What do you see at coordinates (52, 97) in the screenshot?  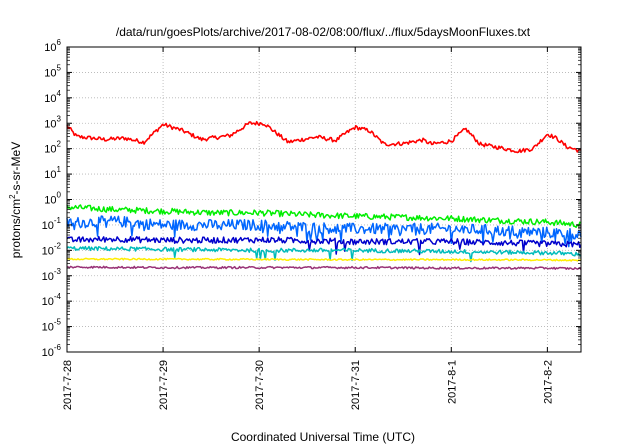 I see `y-tick-label: 10⁴` at bounding box center [52, 97].